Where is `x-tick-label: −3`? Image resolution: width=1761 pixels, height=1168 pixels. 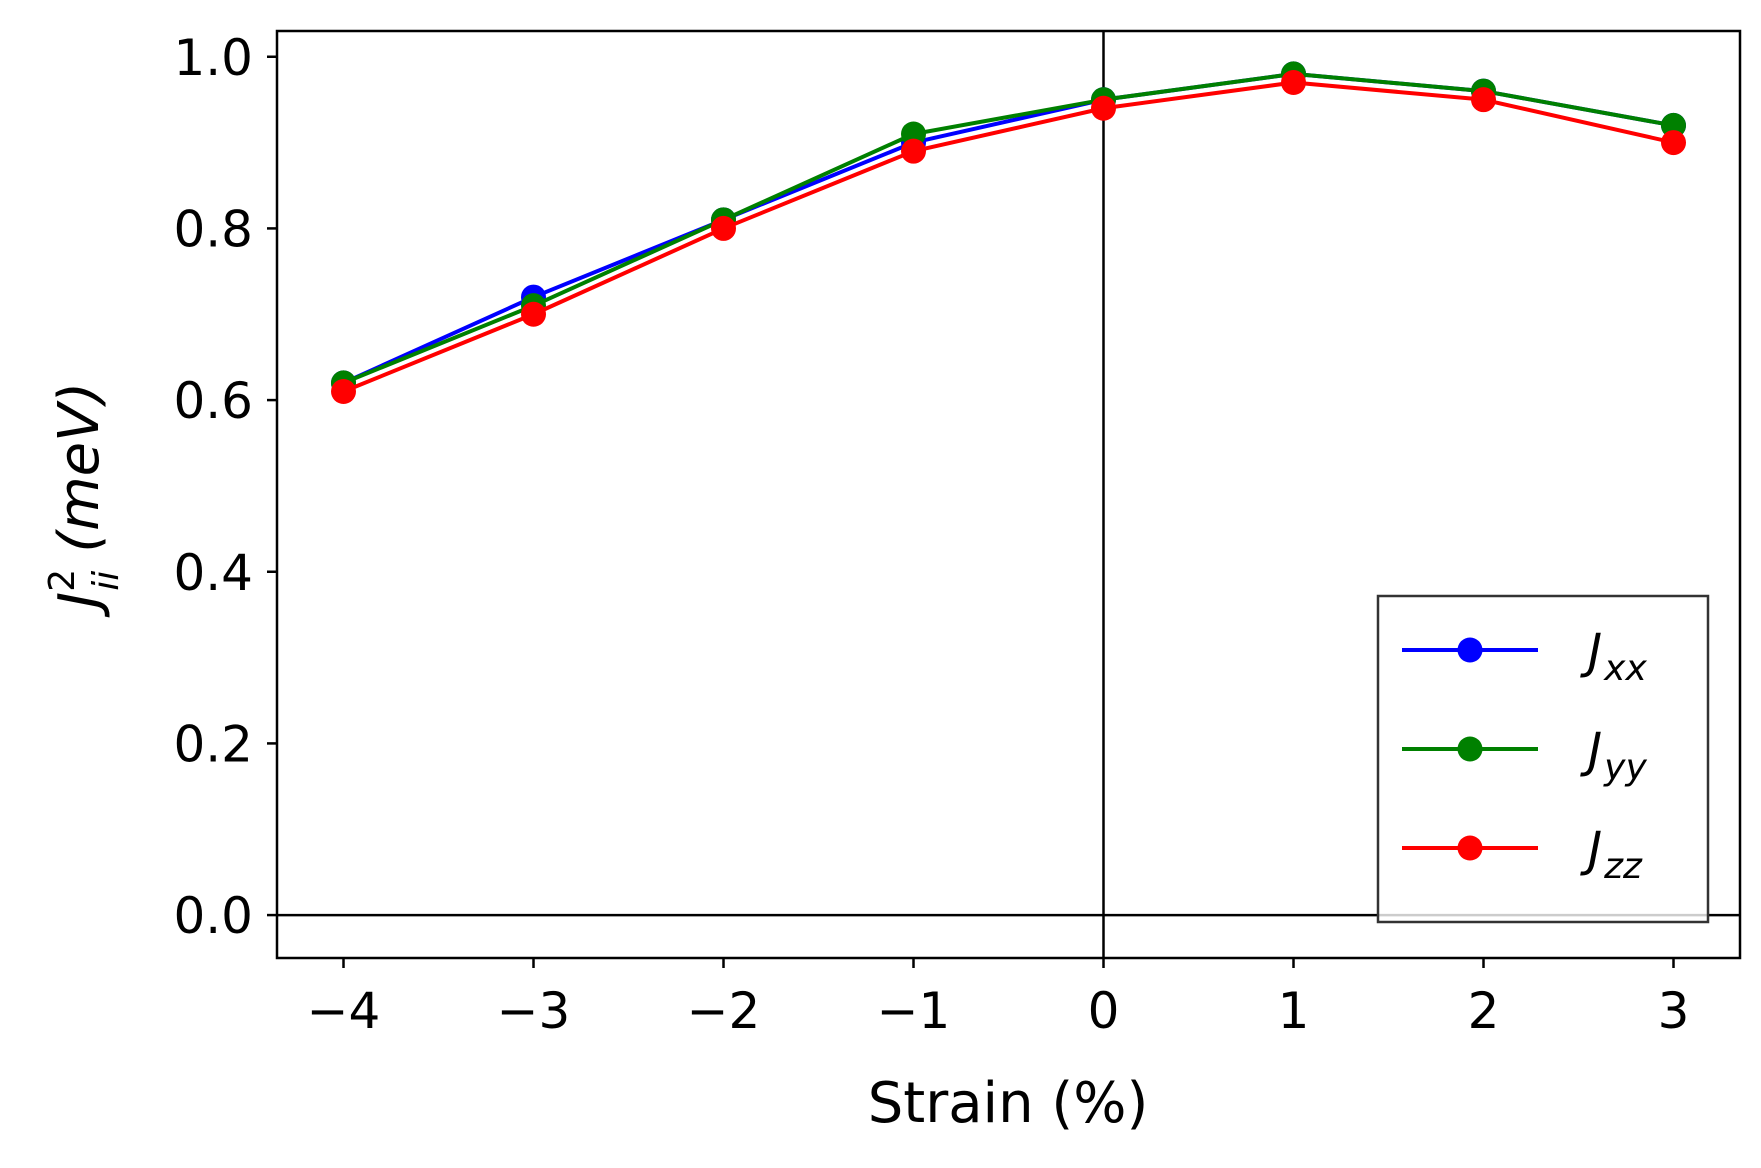
x-tick-label: −3 is located at coordinates (534, 1011).